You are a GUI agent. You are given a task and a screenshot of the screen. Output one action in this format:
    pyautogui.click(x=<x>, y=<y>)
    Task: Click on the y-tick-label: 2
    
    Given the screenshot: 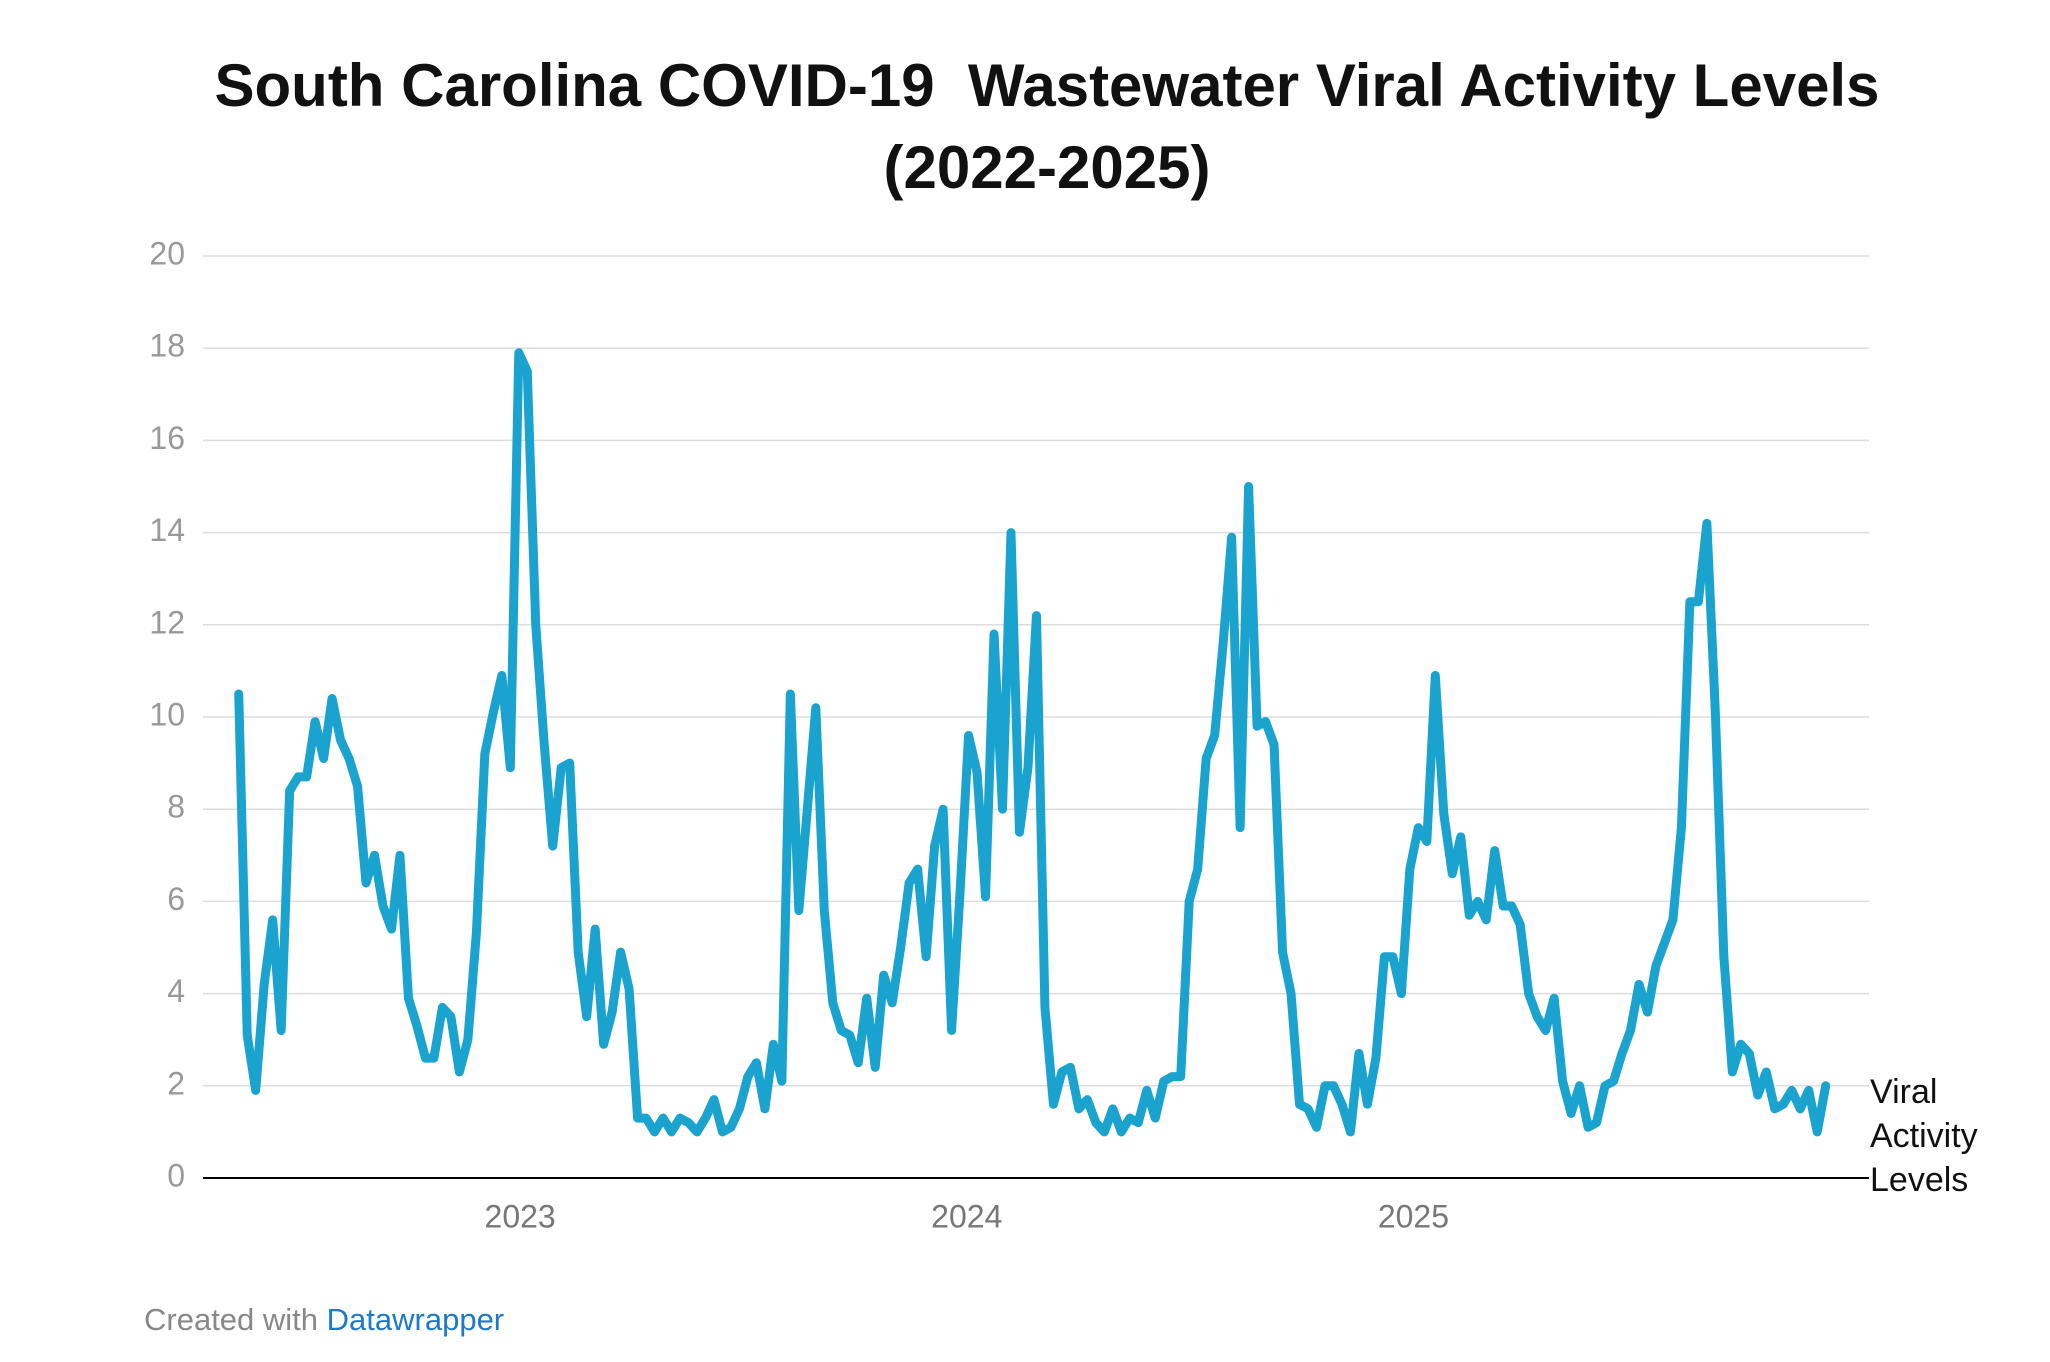 What is the action you would take?
    pyautogui.click(x=176, y=1083)
    